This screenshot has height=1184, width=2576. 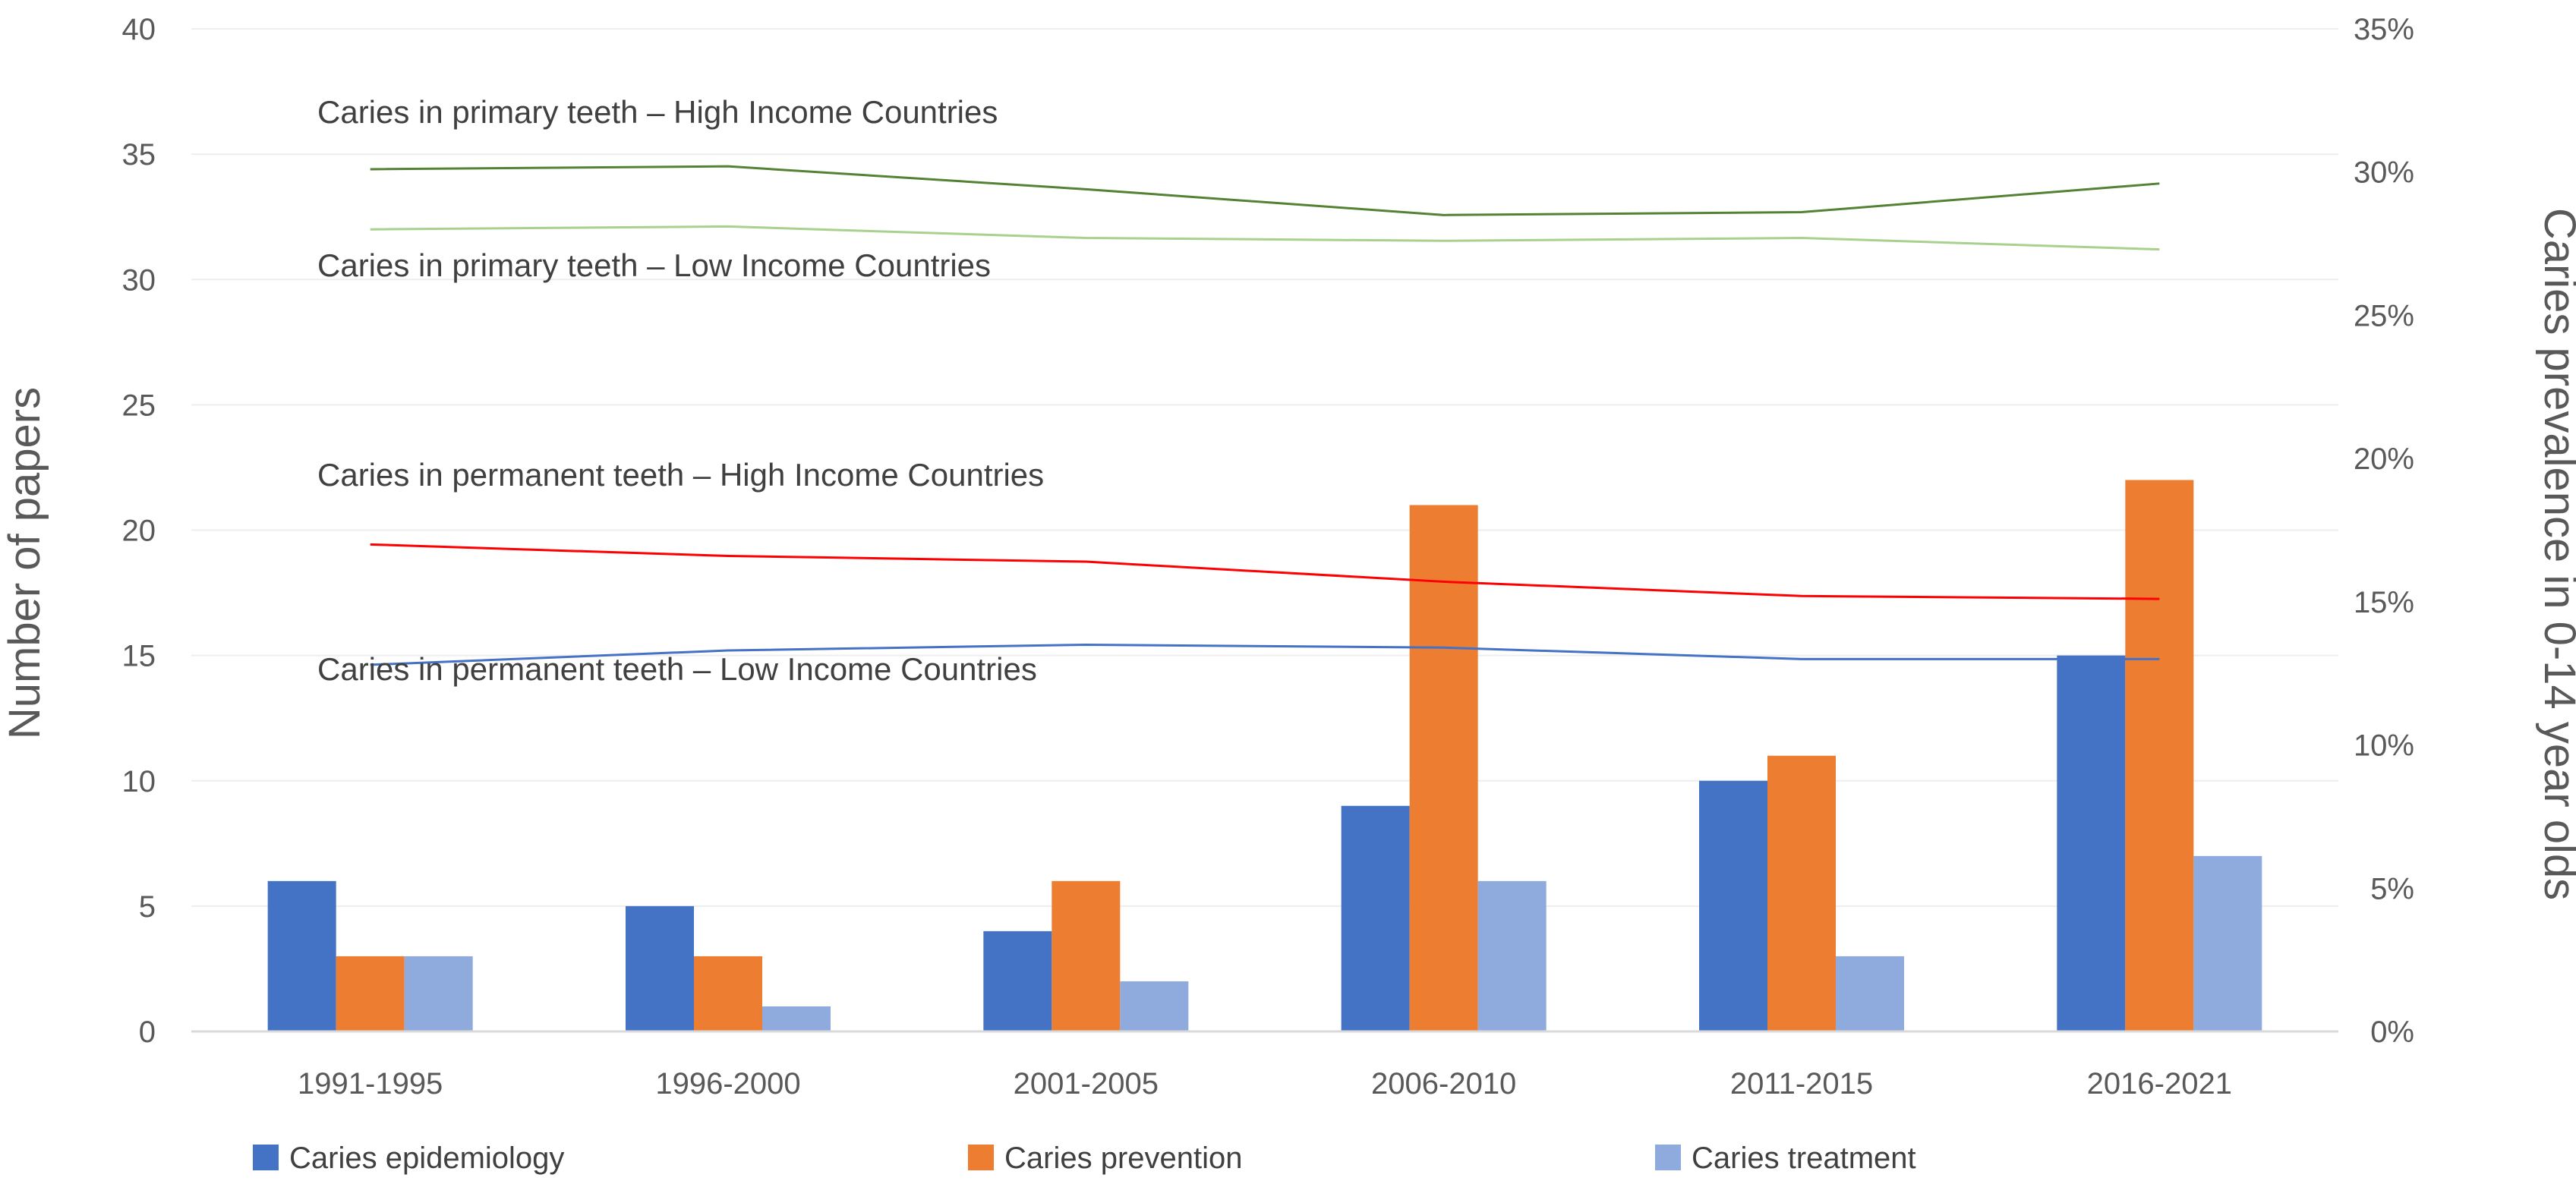 What do you see at coordinates (2159, 1084) in the screenshot?
I see `x-tick-label-5: 2016-2021` at bounding box center [2159, 1084].